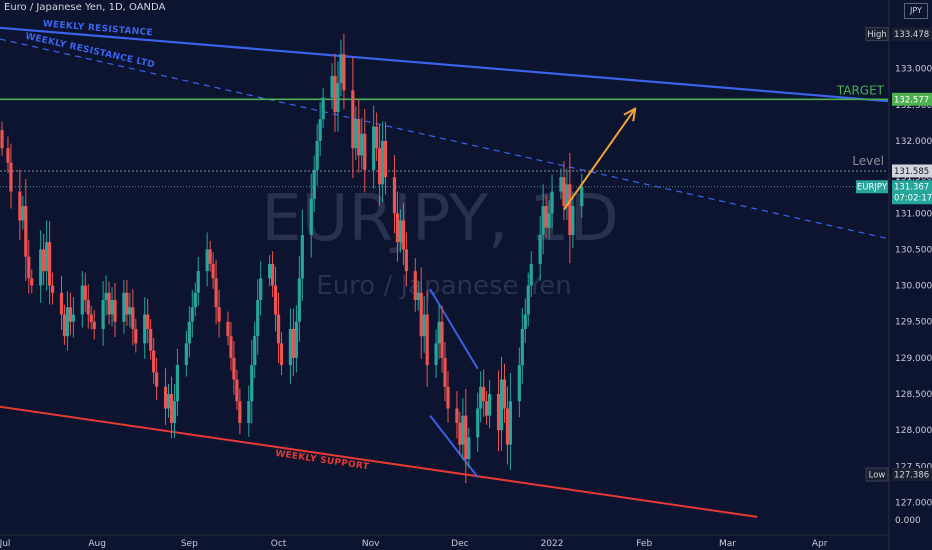  Describe the element at coordinates (912, 99) in the screenshot. I see `target-value-badge-bg` at that location.